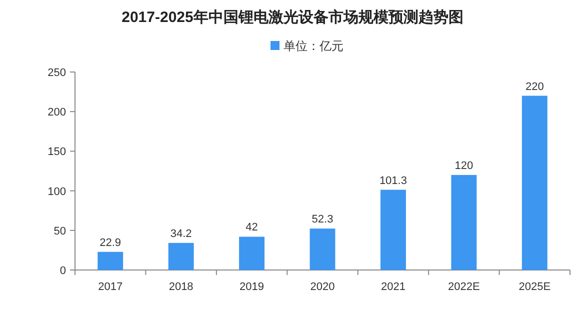  Describe the element at coordinates (464, 287) in the screenshot. I see `x-tick-label: 2022E` at that location.